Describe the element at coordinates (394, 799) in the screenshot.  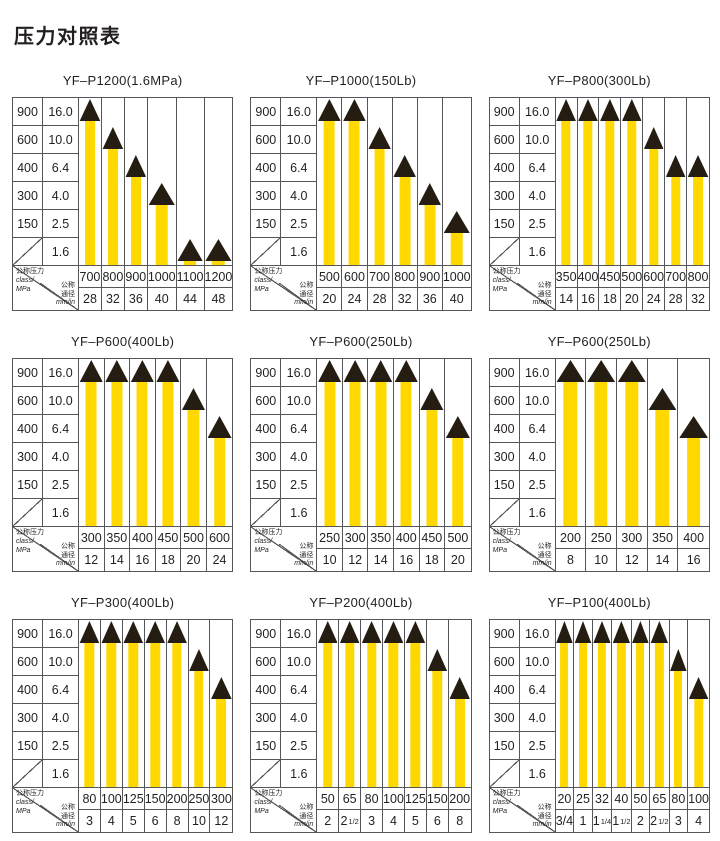
I see `dn-mm-cell: 100` at that location.